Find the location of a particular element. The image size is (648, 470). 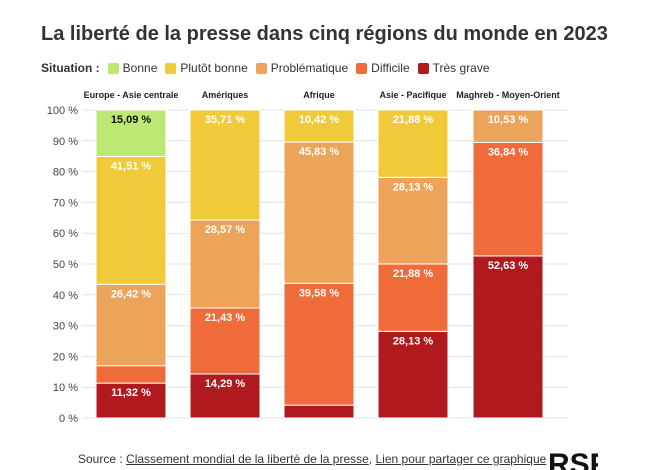

data-label: 28,57 % is located at coordinates (225, 230).